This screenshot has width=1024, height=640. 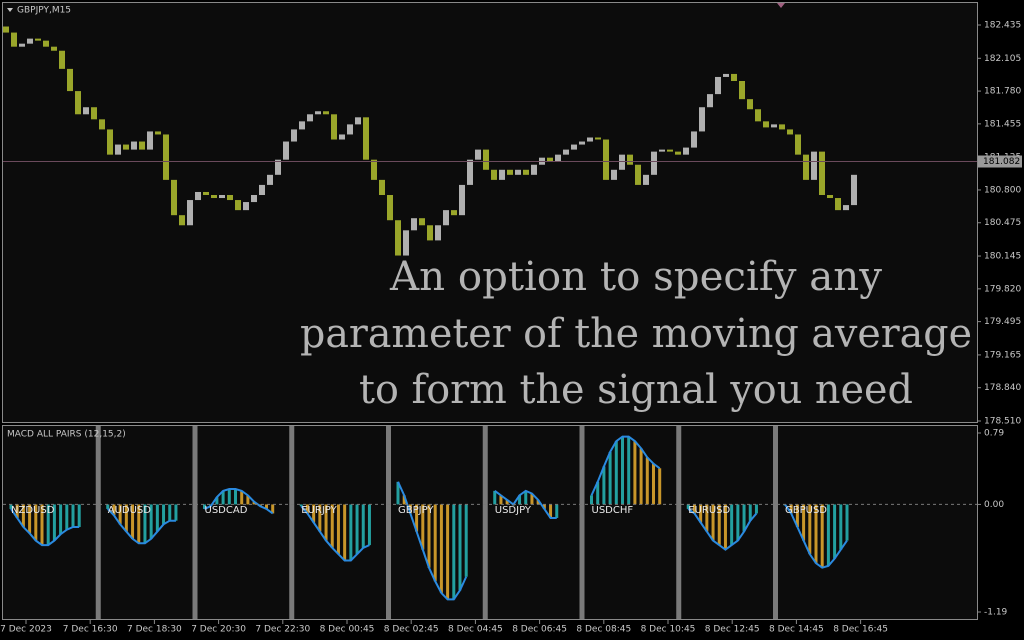 I want to click on y-tick-label: 178.840, so click(x=1002, y=388).